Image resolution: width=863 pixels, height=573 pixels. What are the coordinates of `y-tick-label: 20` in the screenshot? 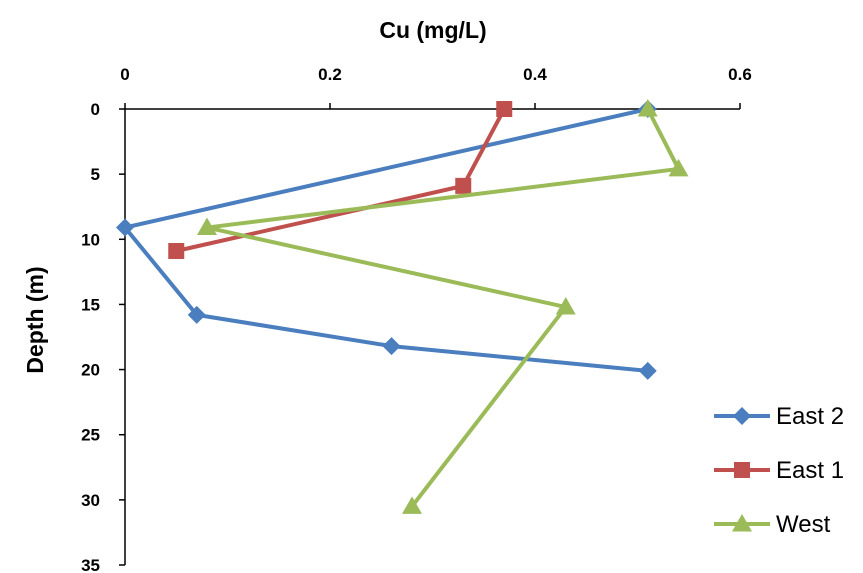 It's located at (90, 370).